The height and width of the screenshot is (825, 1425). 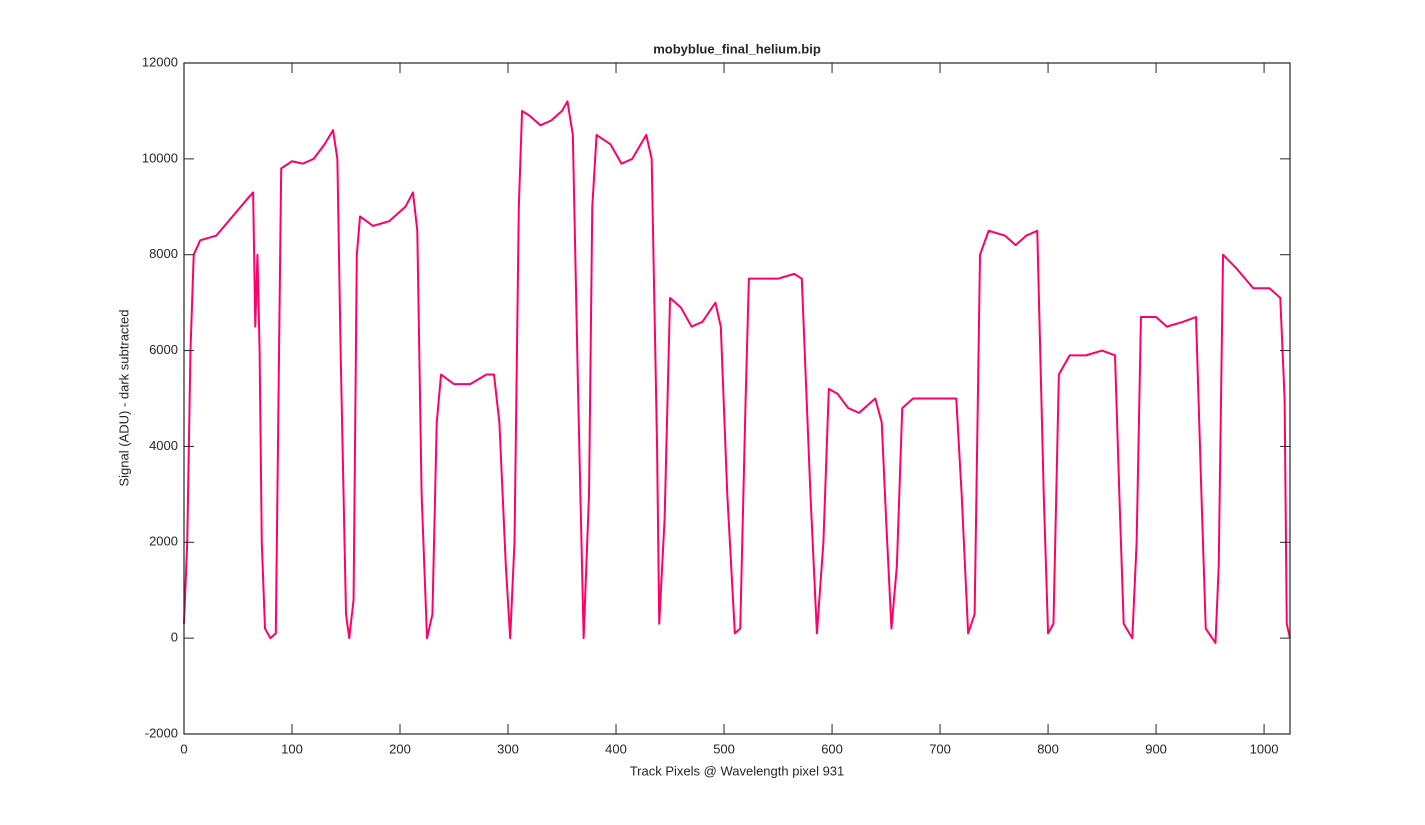 What do you see at coordinates (1264, 748) in the screenshot?
I see `x-tick-label: 1000` at bounding box center [1264, 748].